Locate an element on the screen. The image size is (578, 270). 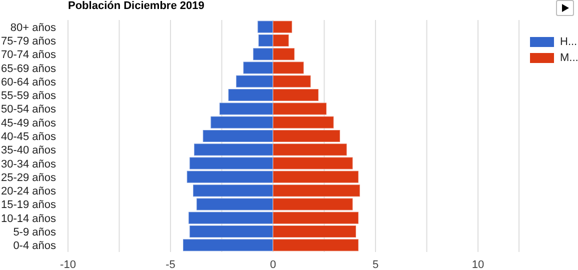
y-tick-label: 15-19 años is located at coordinates (28, 205).